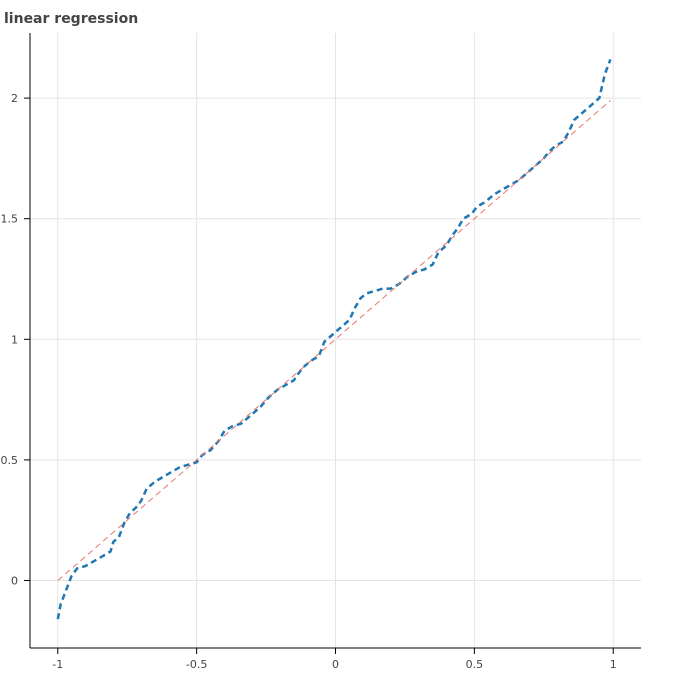 Image resolution: width=675 pixels, height=675 pixels. What do you see at coordinates (71, 19) in the screenshot?
I see `chart-title: linear regression` at bounding box center [71, 19].